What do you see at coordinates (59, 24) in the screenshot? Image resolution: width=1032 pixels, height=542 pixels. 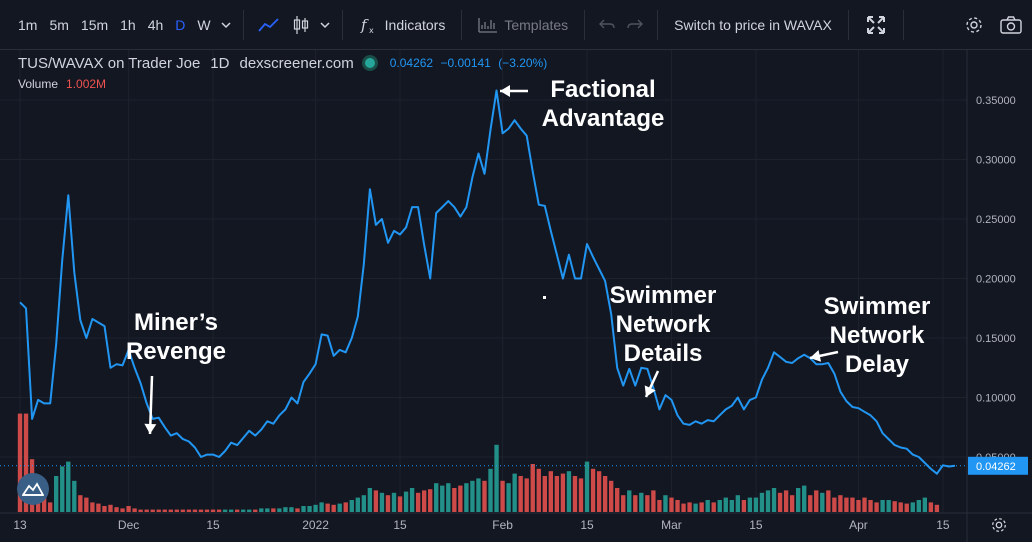 I see `timeframe-5m: 5m` at bounding box center [59, 24].